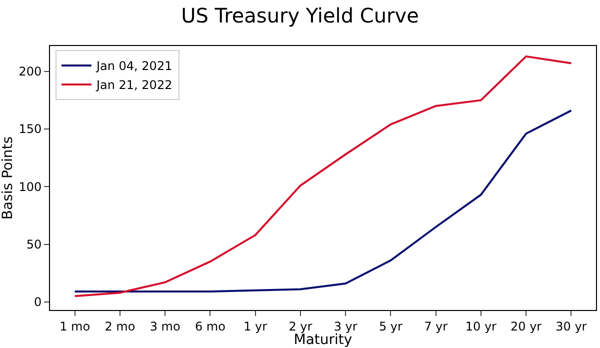  Describe the element at coordinates (34, 244) in the screenshot. I see `y-tick-label: 50` at that location.